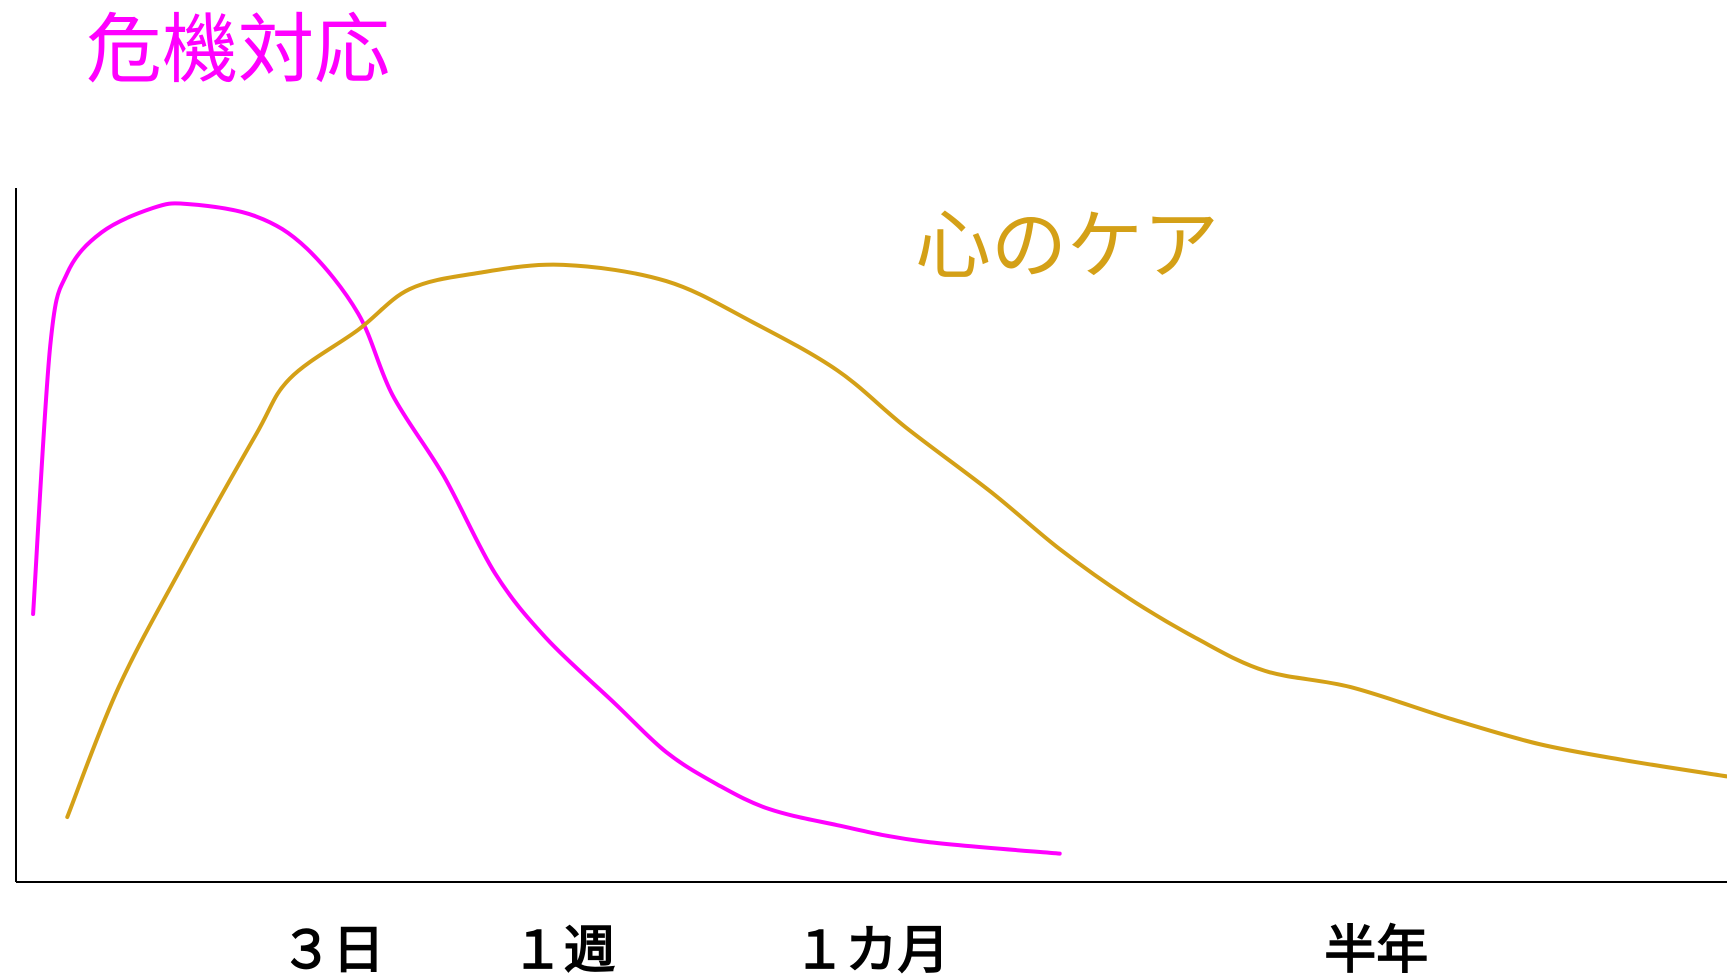 The width and height of the screenshot is (1727, 979). What do you see at coordinates (871, 950) in the screenshot?
I see `x-tick-label-1-month: １カ月` at bounding box center [871, 950].